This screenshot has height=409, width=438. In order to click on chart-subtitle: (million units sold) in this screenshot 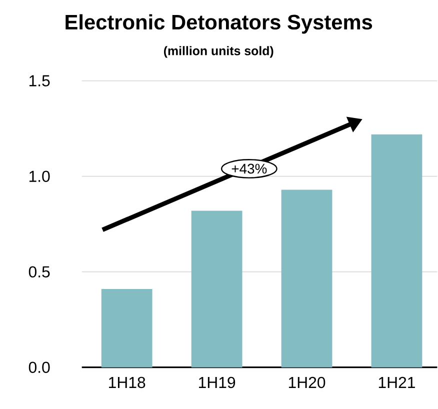, I will do `click(219, 52)`.